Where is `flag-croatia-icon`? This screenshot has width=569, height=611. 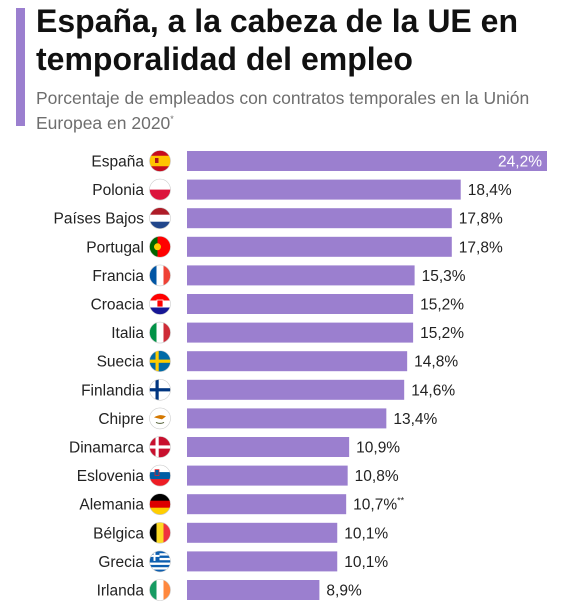
flag-croatia-icon is located at coordinates (160, 304).